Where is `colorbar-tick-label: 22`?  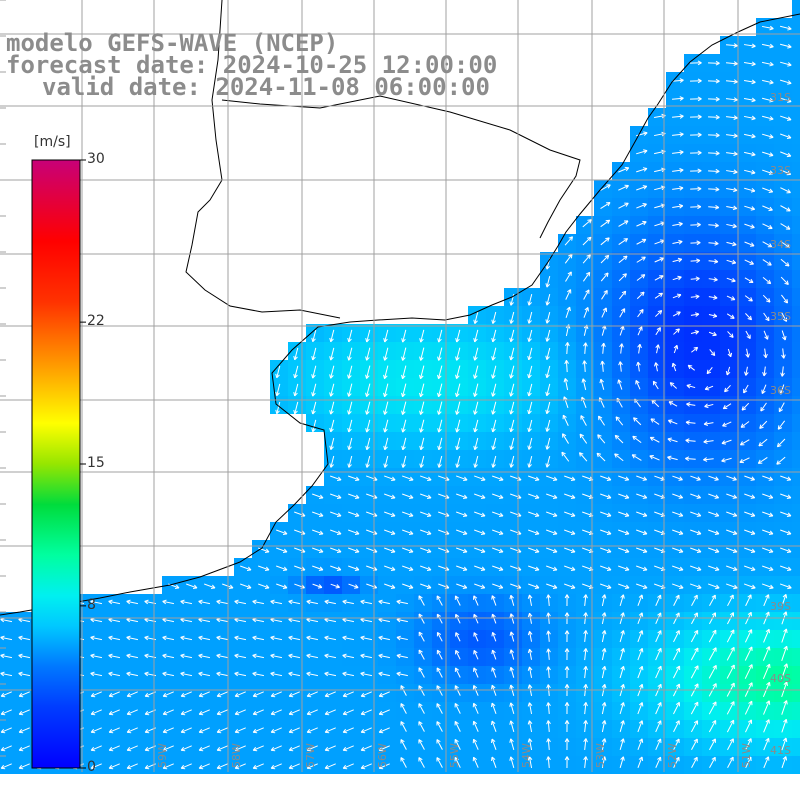 colorbar-tick-label: 22 is located at coordinates (96, 321).